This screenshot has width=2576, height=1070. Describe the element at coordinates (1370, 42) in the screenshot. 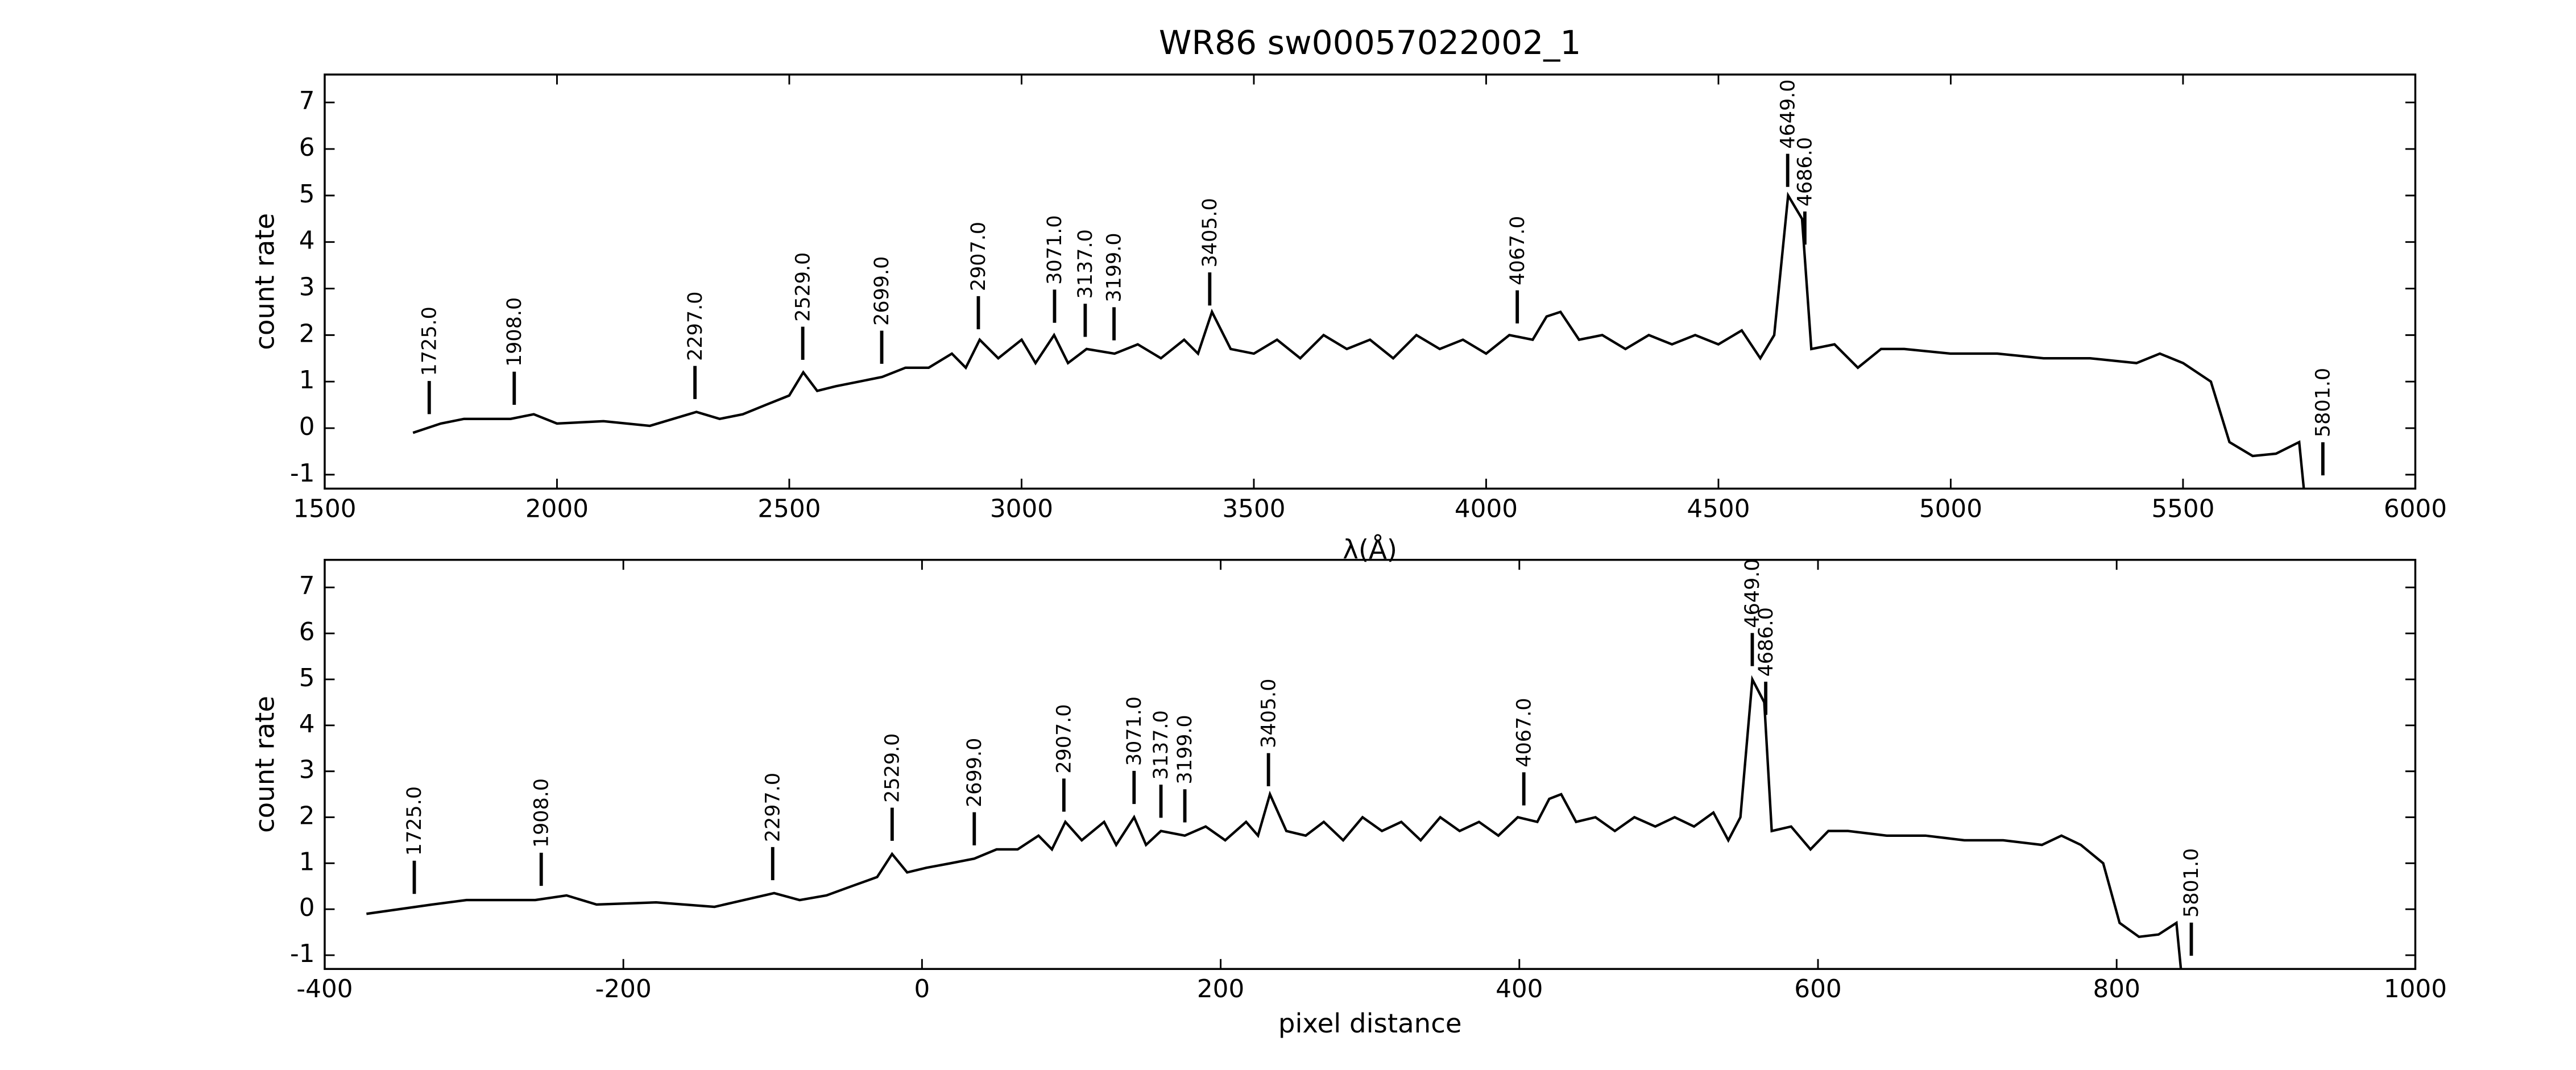

I see `chart-title: WR86 sw00057022002_1` at that location.